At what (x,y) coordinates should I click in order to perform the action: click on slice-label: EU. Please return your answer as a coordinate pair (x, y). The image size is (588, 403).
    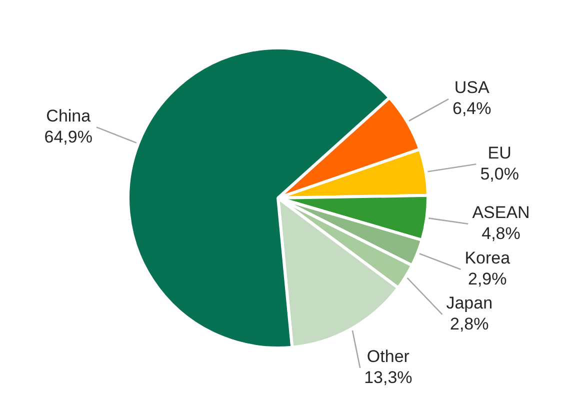
    Looking at the image, I should click on (500, 152).